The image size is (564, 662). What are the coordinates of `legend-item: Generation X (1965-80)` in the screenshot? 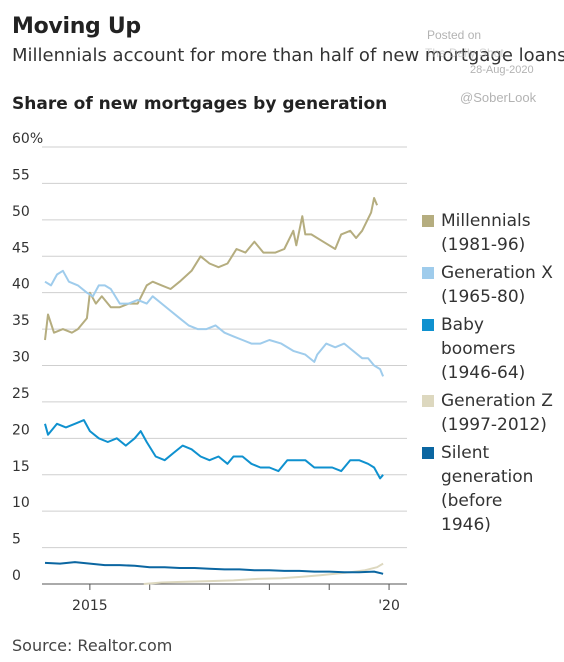 It's located at (492, 285).